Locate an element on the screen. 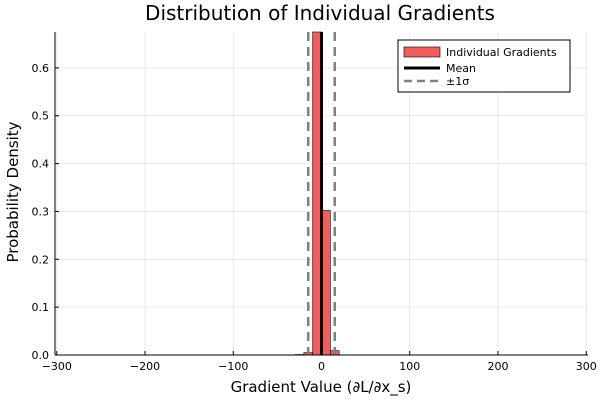 Image resolution: width=600 pixels, height=400 pixels. y-tick-label: 0.1 is located at coordinates (41, 307).